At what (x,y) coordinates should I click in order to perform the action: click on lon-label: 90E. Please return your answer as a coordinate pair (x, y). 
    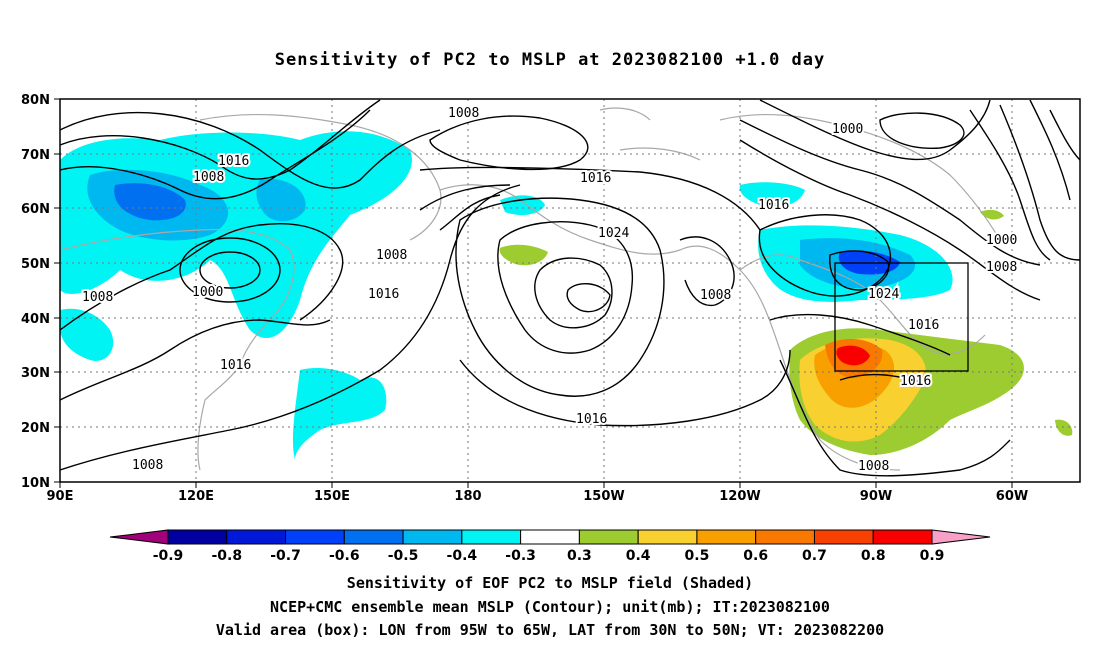
    Looking at the image, I should click on (60, 496).